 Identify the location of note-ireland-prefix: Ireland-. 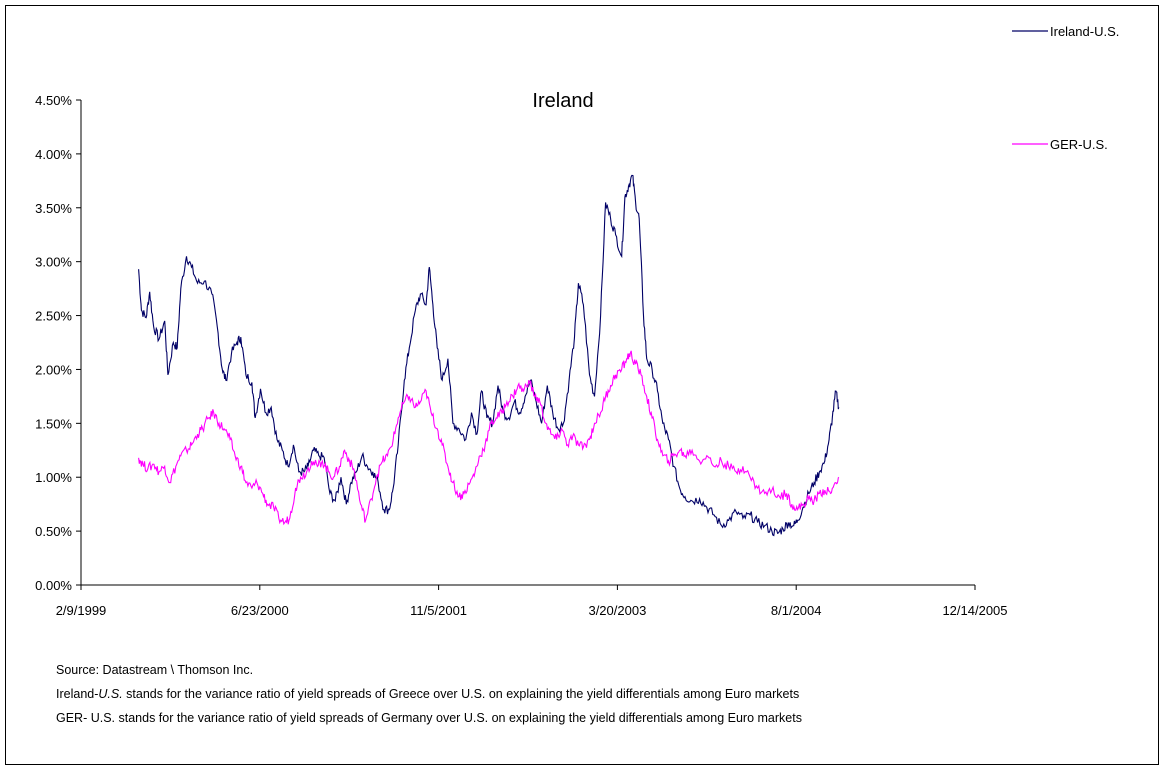
(77, 694).